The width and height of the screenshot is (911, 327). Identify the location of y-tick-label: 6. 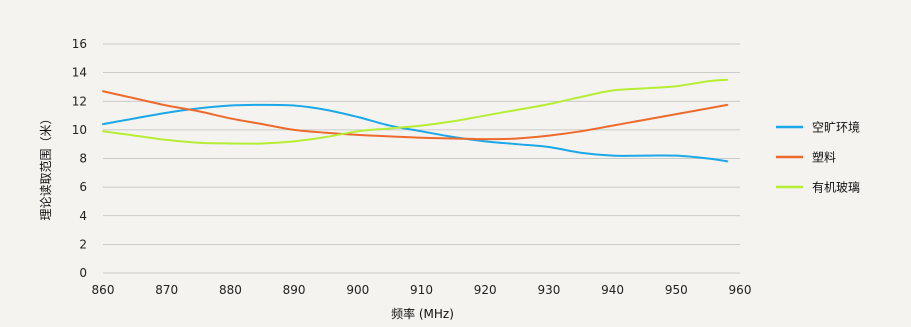
(83, 187).